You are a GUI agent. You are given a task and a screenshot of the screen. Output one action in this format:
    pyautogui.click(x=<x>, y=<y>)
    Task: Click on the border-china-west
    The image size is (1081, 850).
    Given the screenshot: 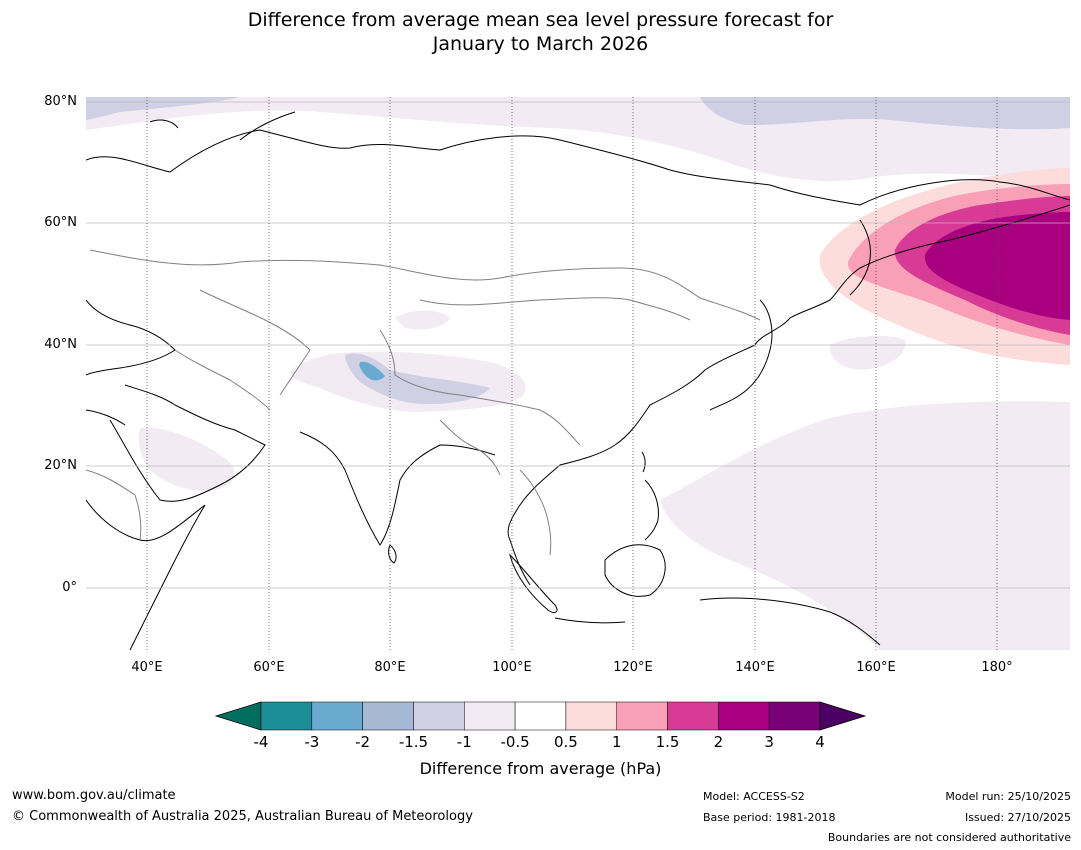 What is the action you would take?
    pyautogui.click(x=480, y=387)
    